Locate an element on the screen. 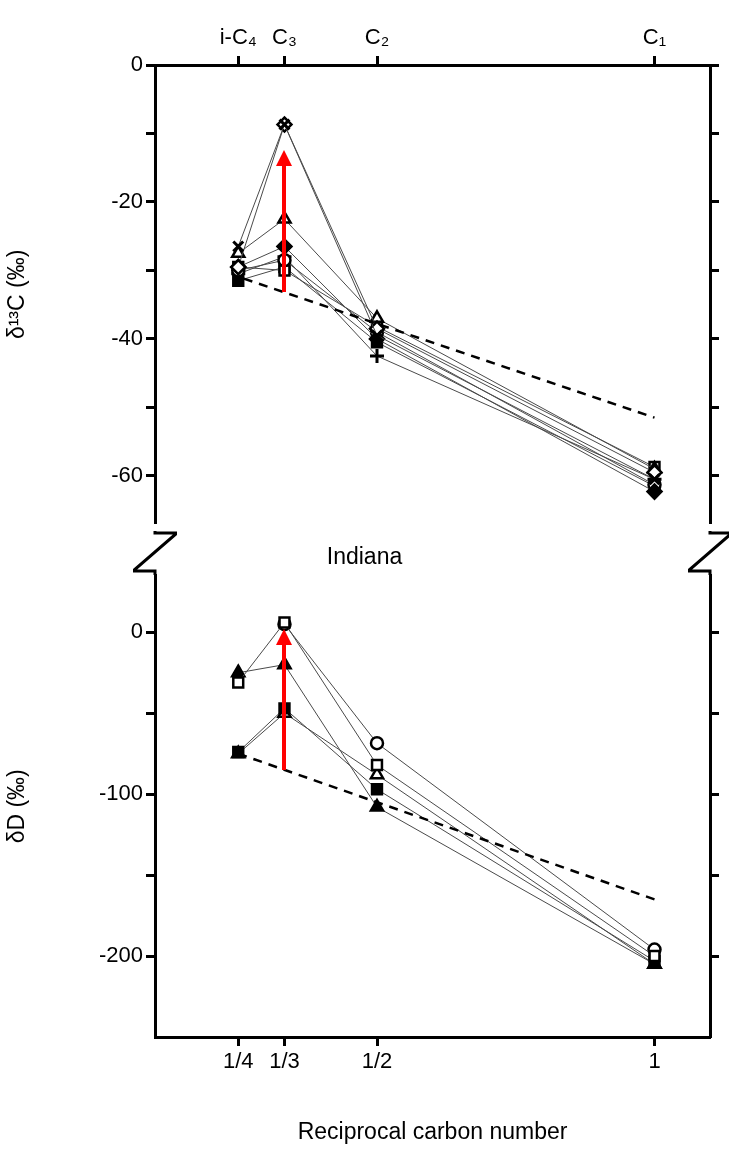  y-tick-label: -200 is located at coordinates (120, 955).